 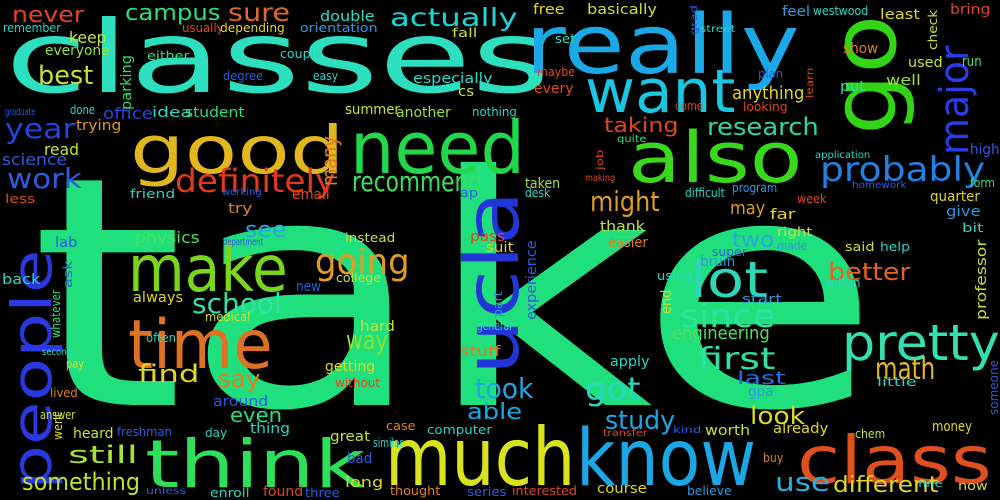 What do you see at coordinates (66, 76) in the screenshot?
I see `word-best: best` at bounding box center [66, 76].